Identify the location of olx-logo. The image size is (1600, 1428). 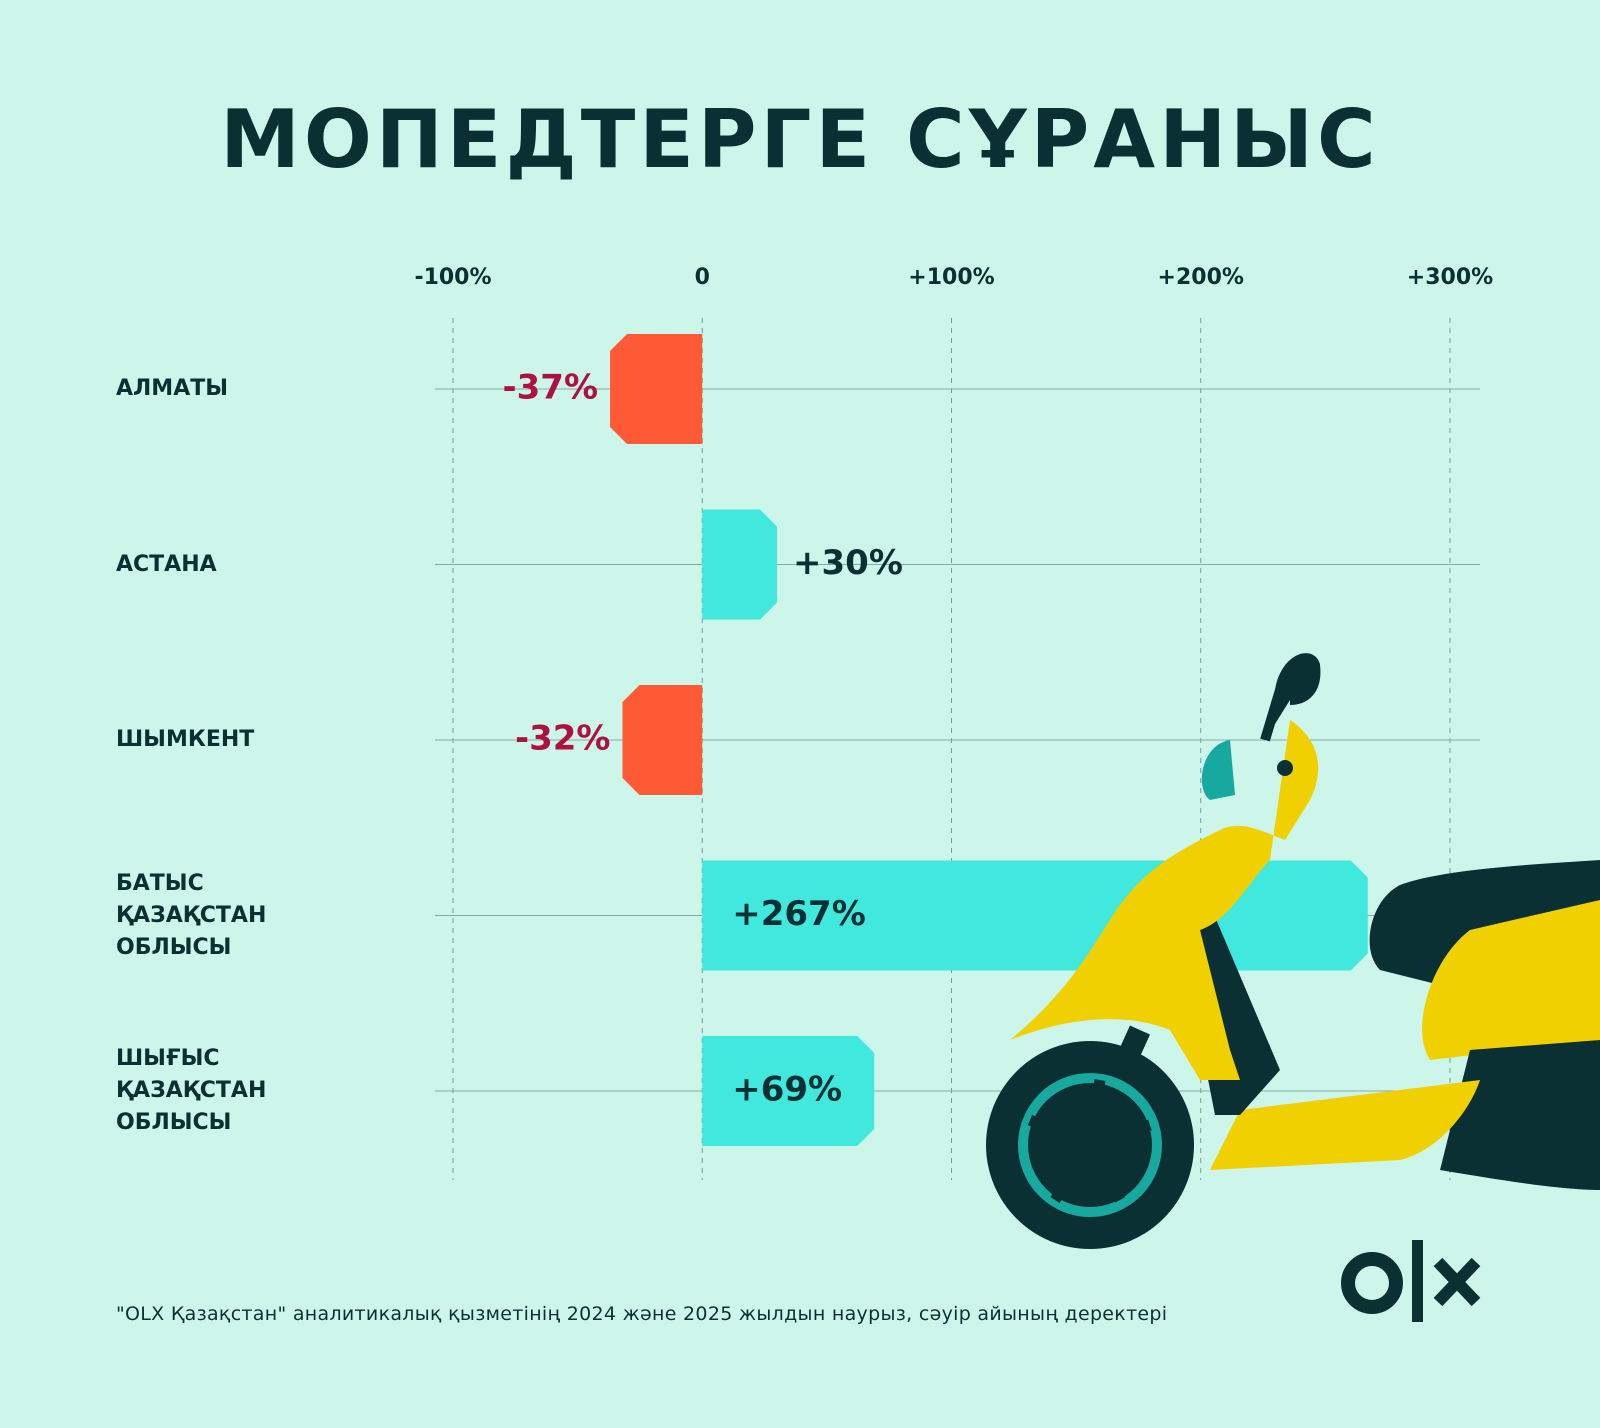
(1411, 1281).